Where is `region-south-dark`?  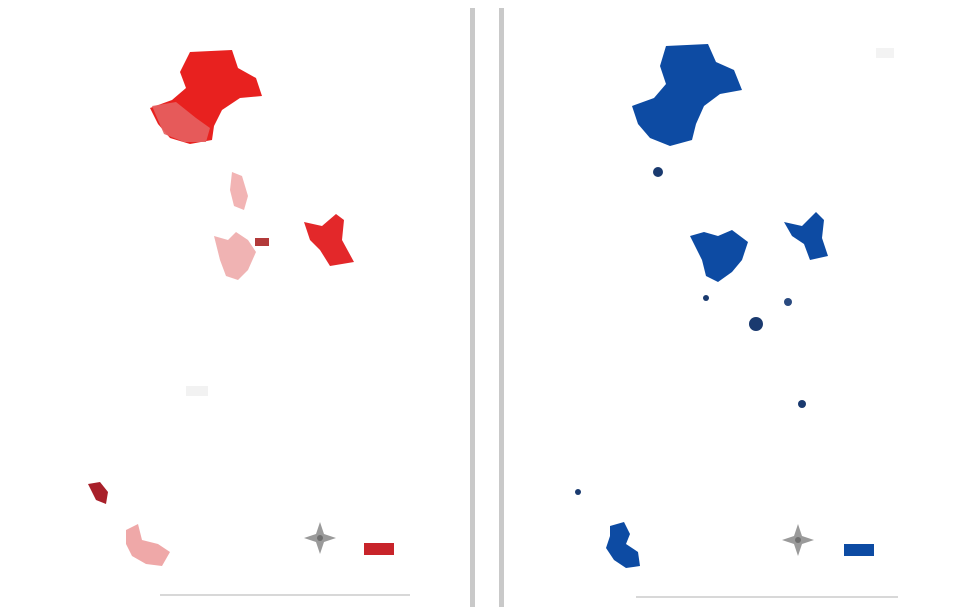
region-south-dark is located at coordinates (98, 493).